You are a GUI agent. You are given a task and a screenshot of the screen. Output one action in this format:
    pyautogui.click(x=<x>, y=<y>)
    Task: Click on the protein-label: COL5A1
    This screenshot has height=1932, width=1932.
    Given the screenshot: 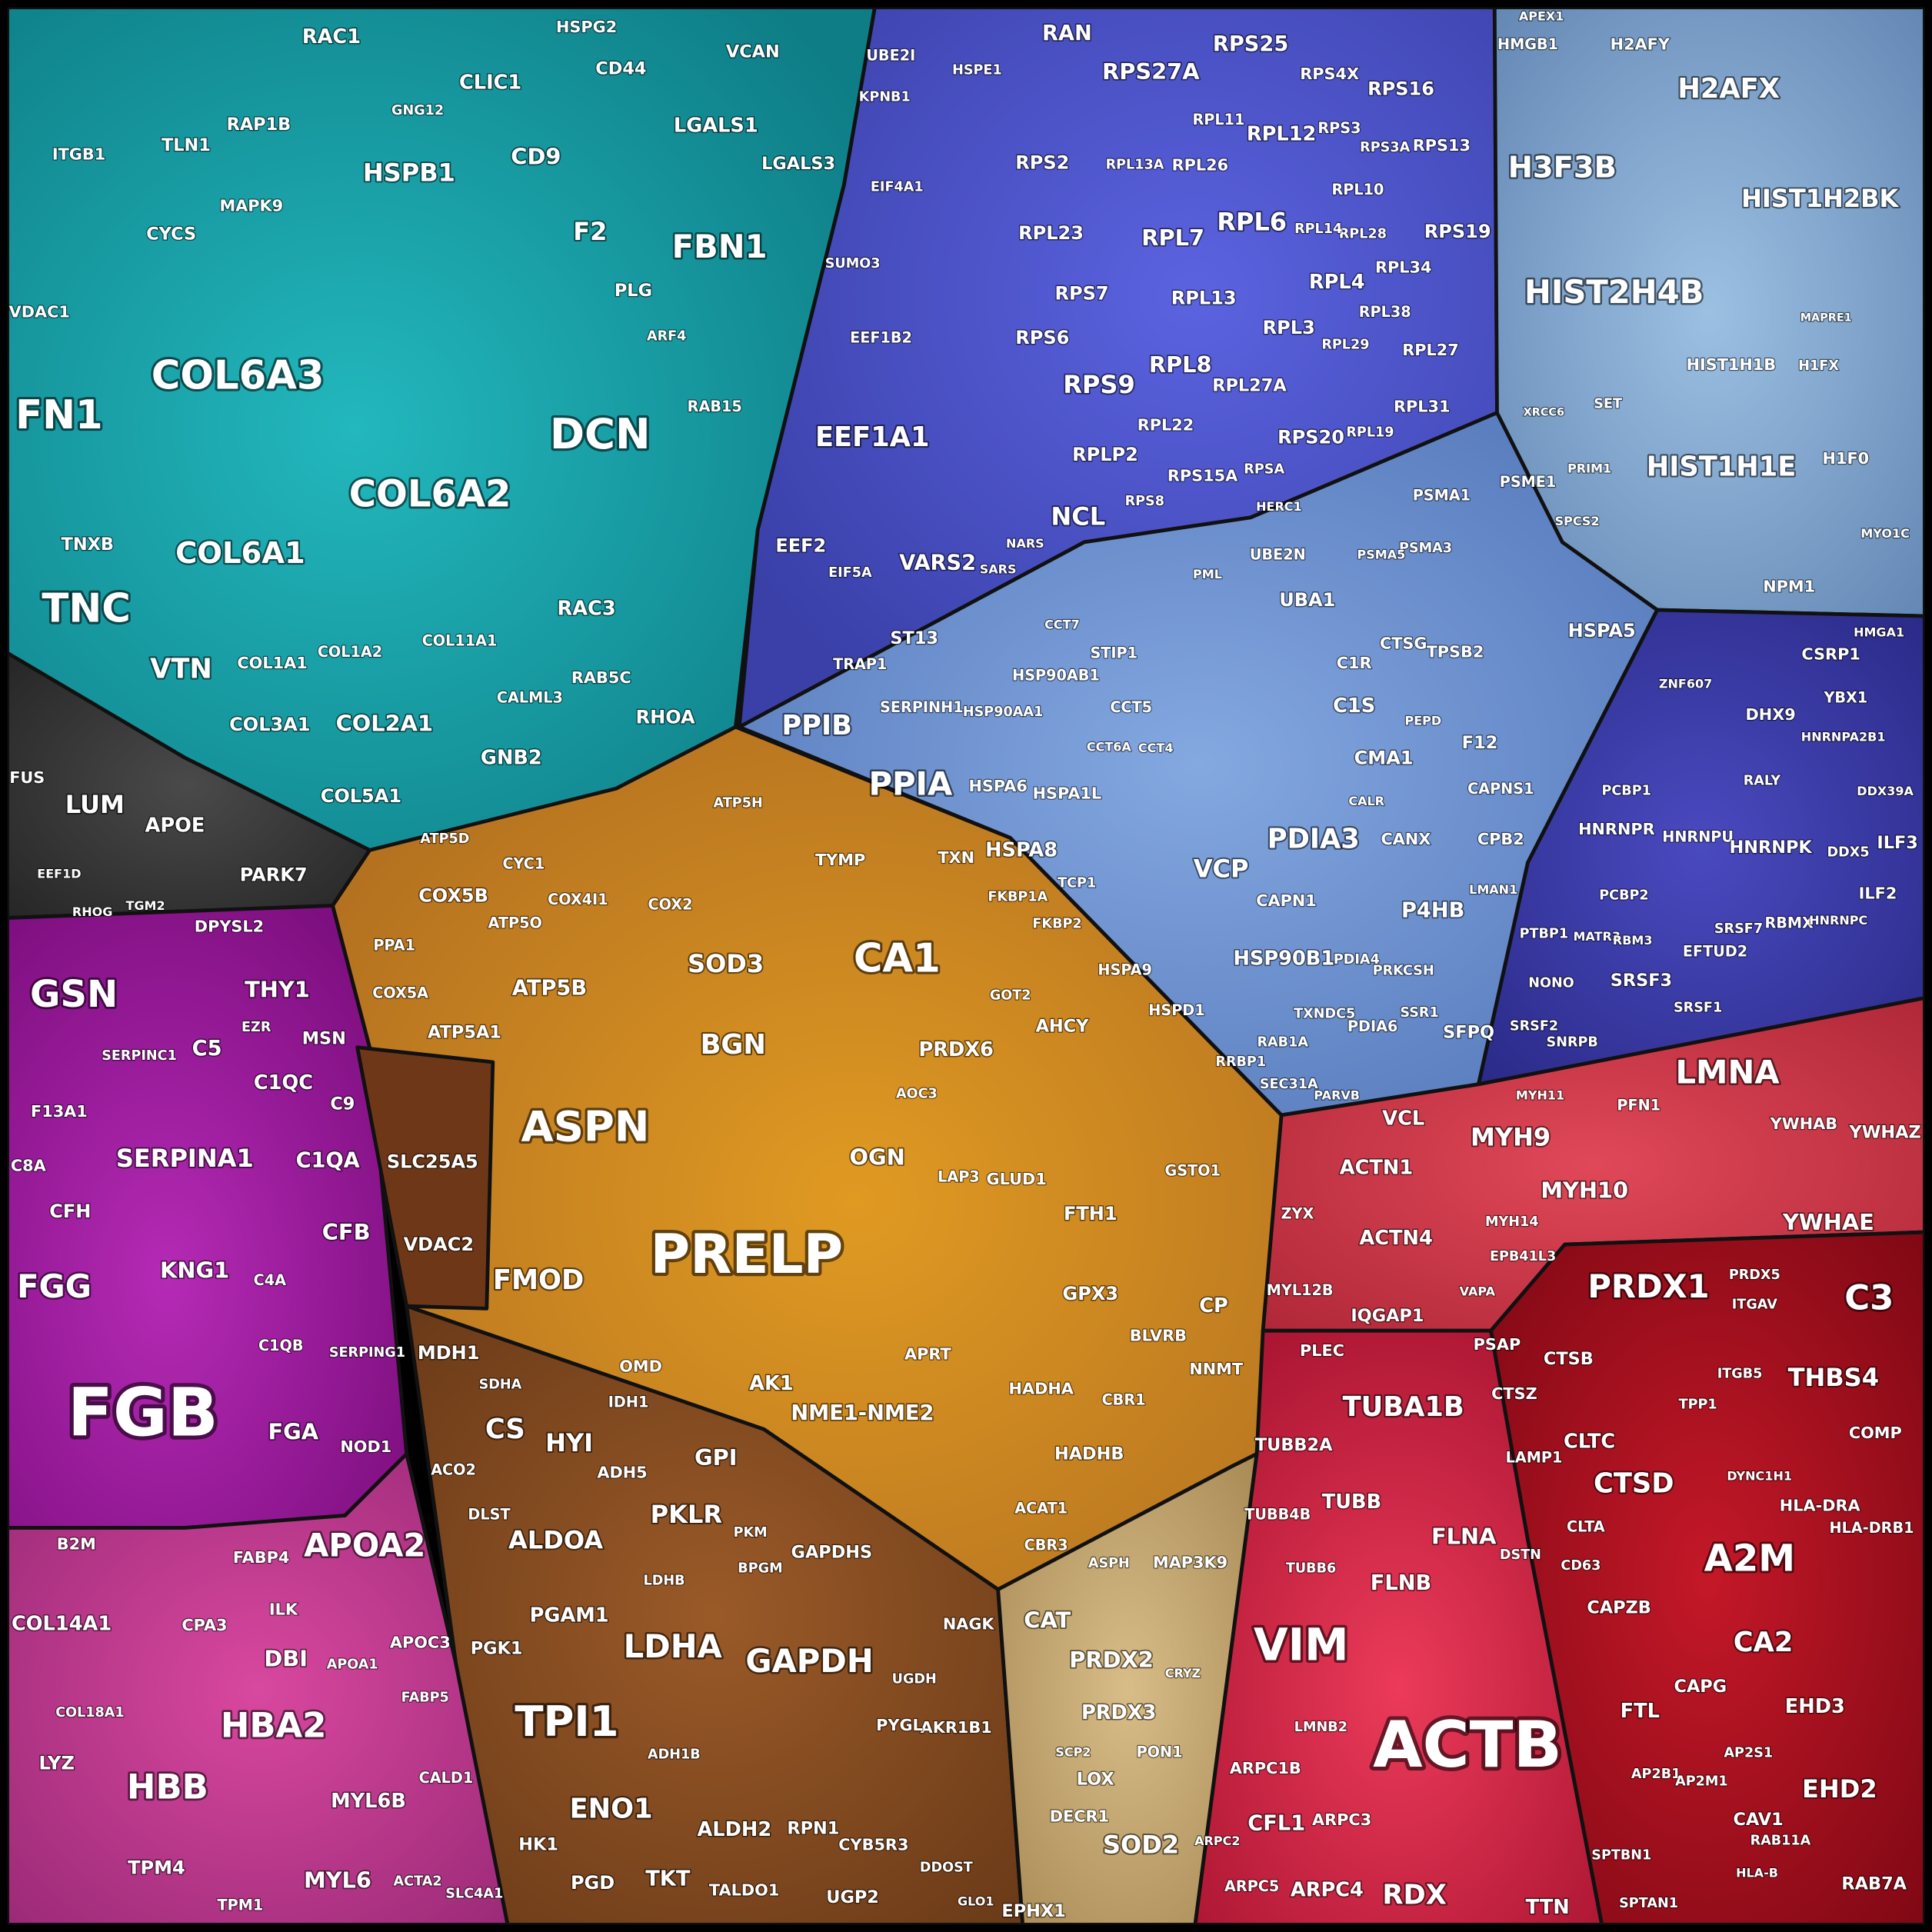 What is the action you would take?
    pyautogui.click(x=361, y=796)
    